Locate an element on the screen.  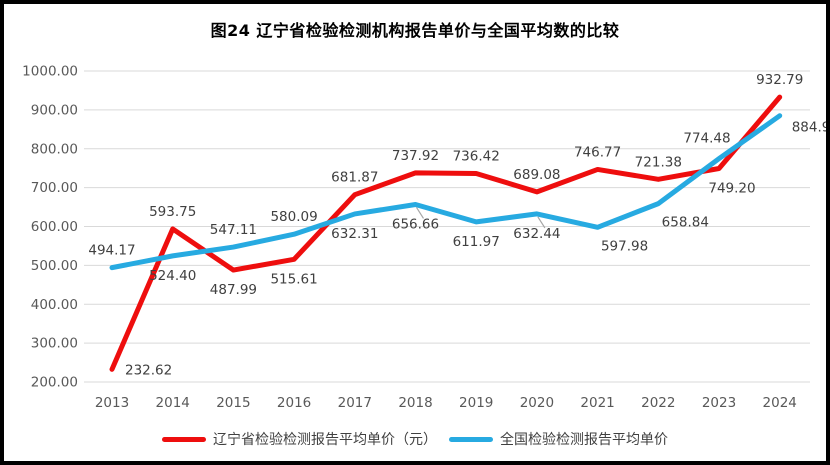
y-axis-label: 1000.00 is located at coordinates (50, 72).